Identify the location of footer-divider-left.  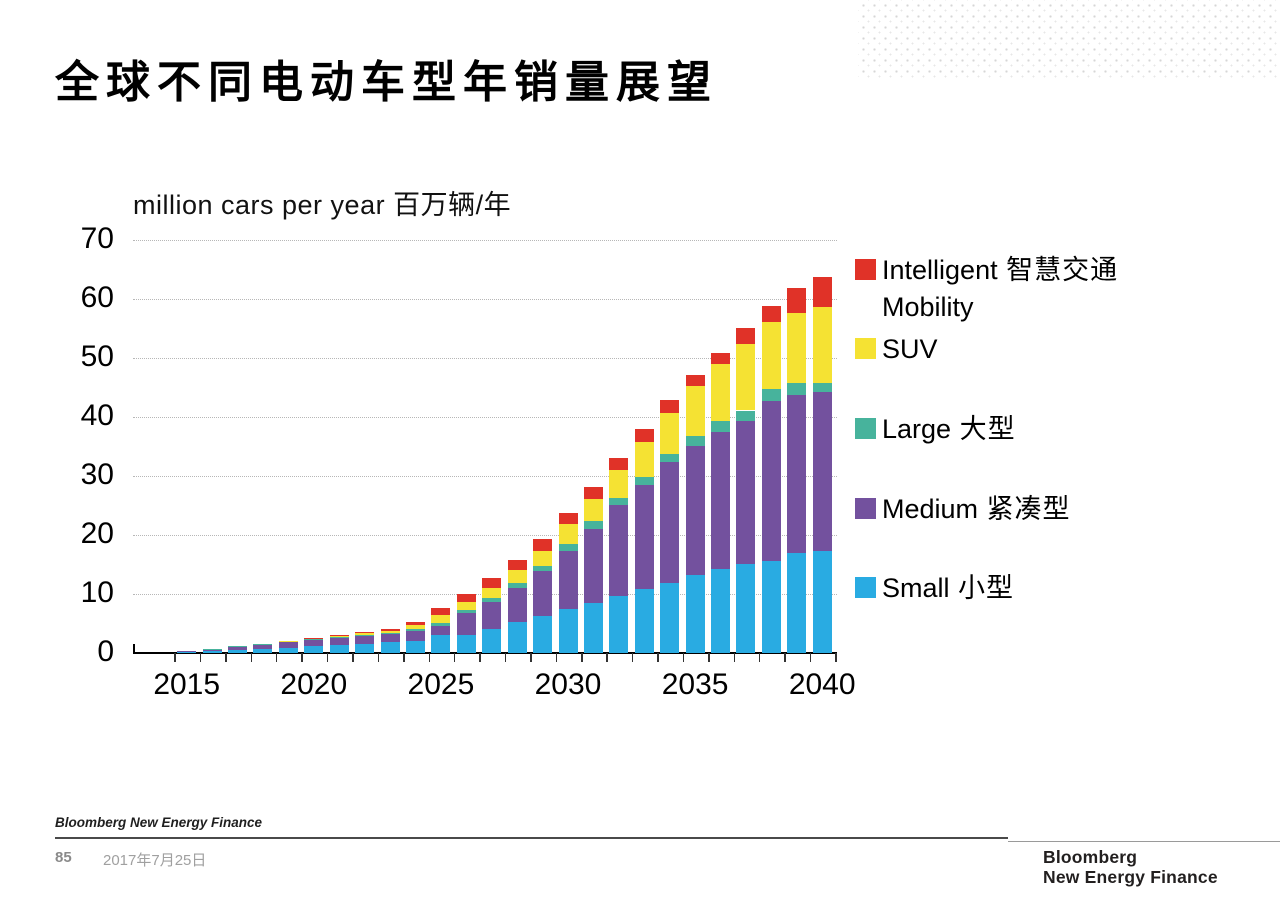
(531, 838).